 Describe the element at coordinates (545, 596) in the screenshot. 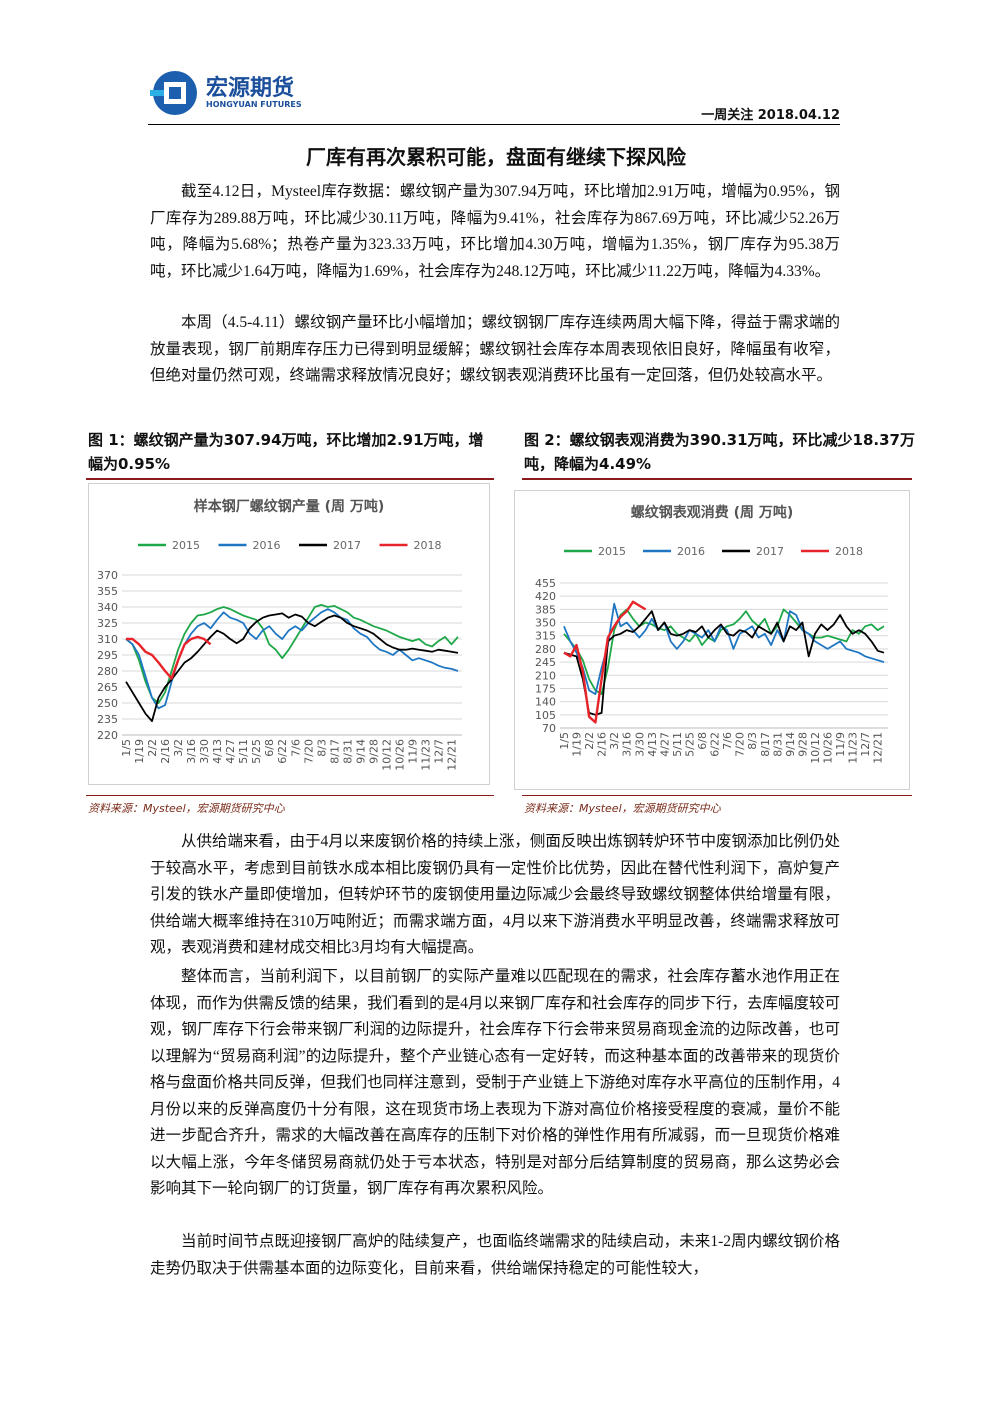

I see `y-tick-label: 420` at that location.